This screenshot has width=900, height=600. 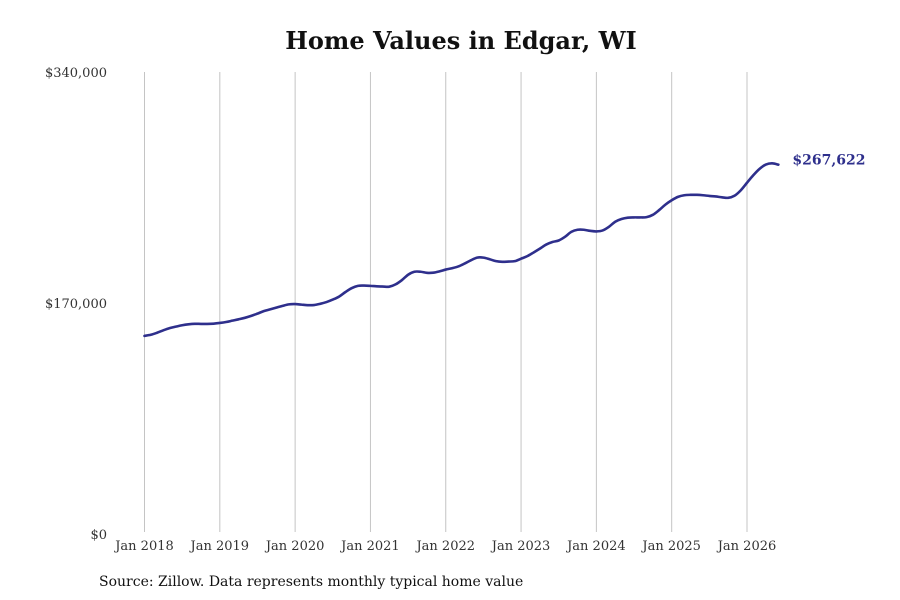 I want to click on x-tick-label: Jan 2026, so click(x=746, y=546).